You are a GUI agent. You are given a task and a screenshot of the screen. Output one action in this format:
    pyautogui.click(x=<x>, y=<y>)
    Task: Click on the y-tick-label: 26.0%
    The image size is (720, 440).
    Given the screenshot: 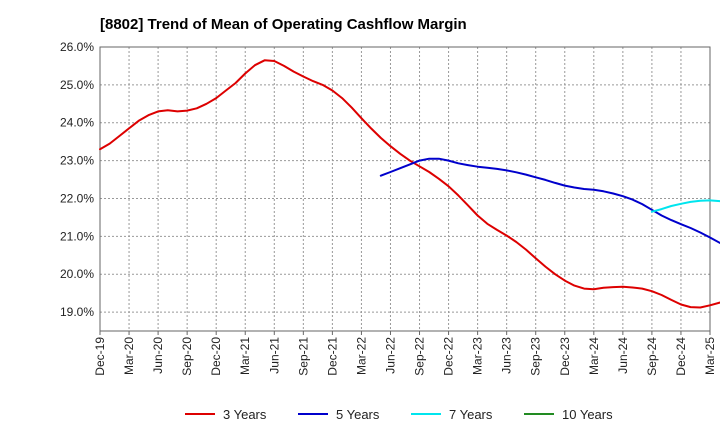 What is the action you would take?
    pyautogui.click(x=77, y=47)
    